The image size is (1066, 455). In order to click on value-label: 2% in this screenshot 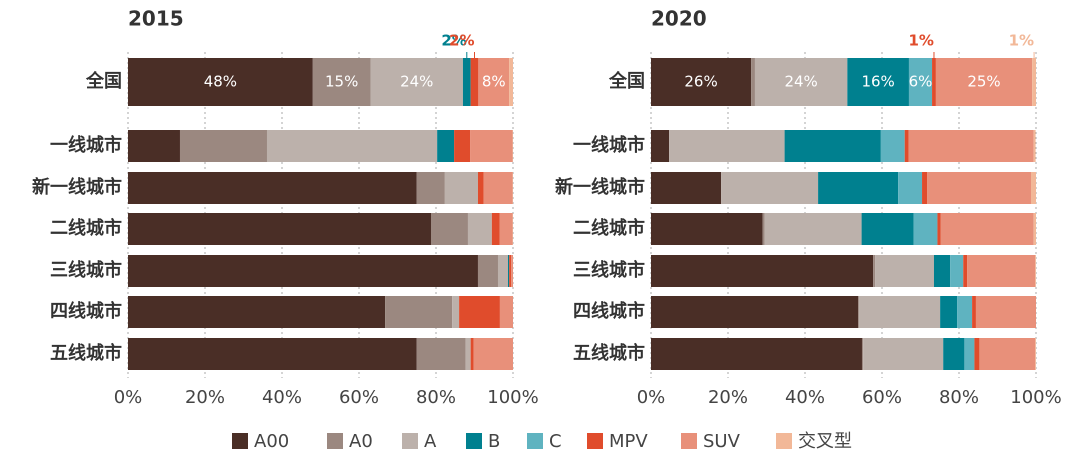, I will do `click(461, 41)`.